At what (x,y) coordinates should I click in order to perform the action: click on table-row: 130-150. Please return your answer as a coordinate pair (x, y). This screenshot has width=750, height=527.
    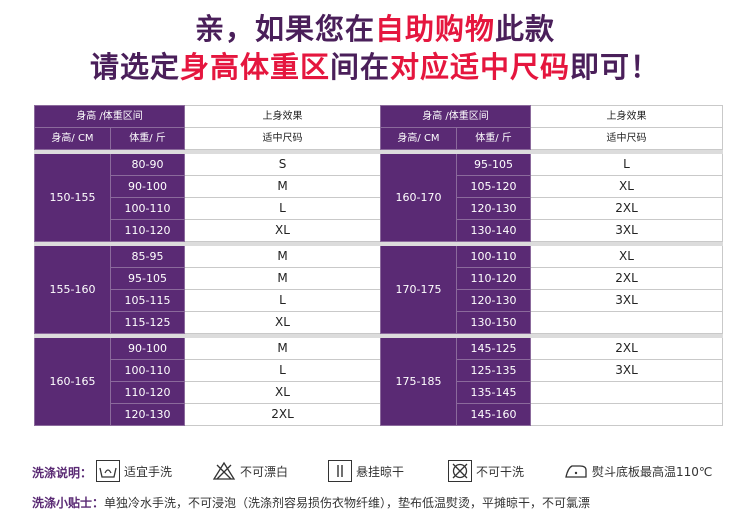
    Looking at the image, I should click on (552, 322).